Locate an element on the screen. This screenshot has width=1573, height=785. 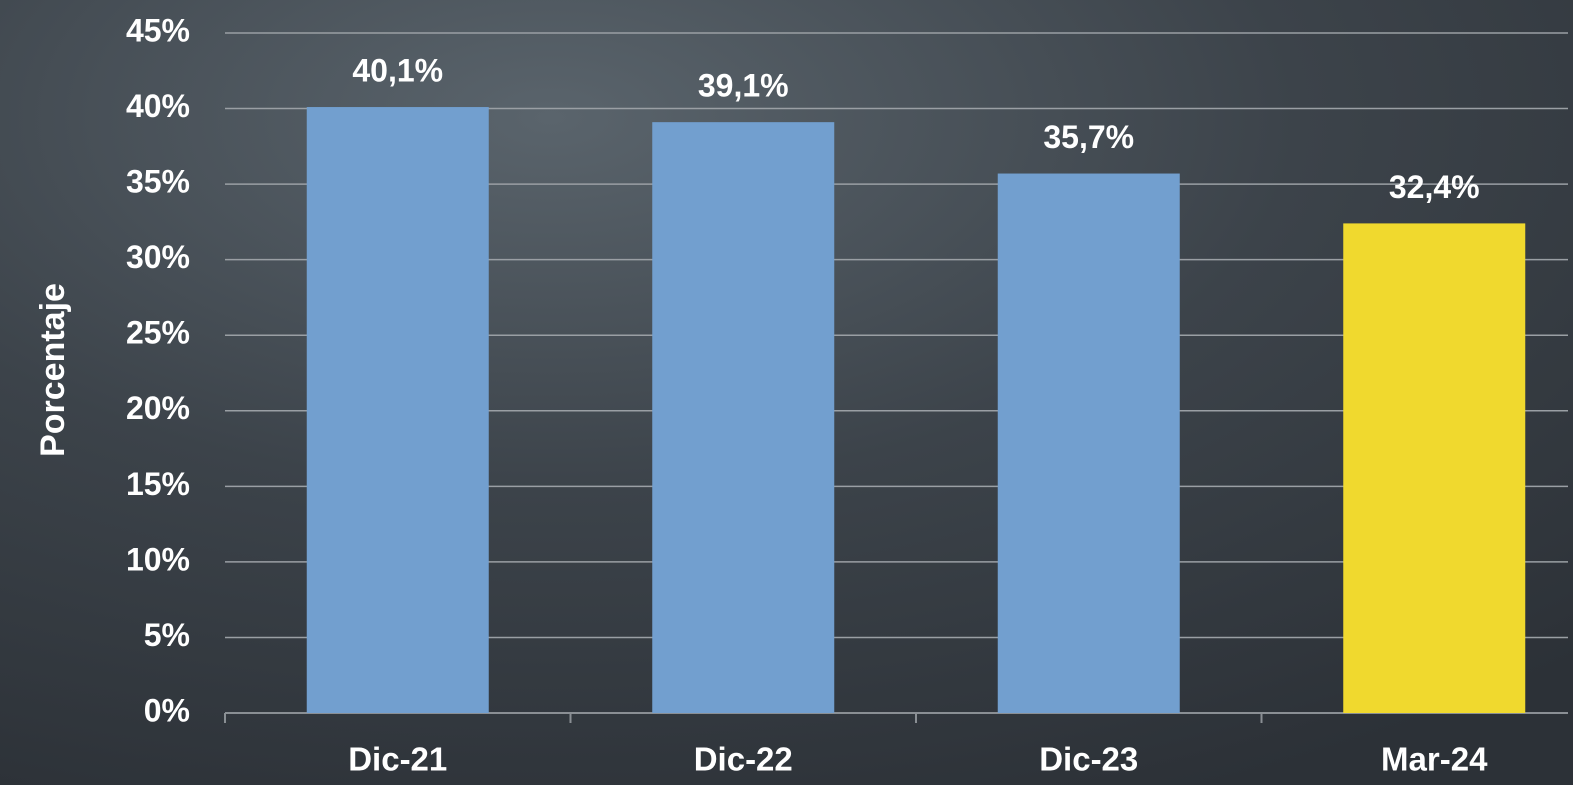
value-label: 32,4% is located at coordinates (1434, 187).